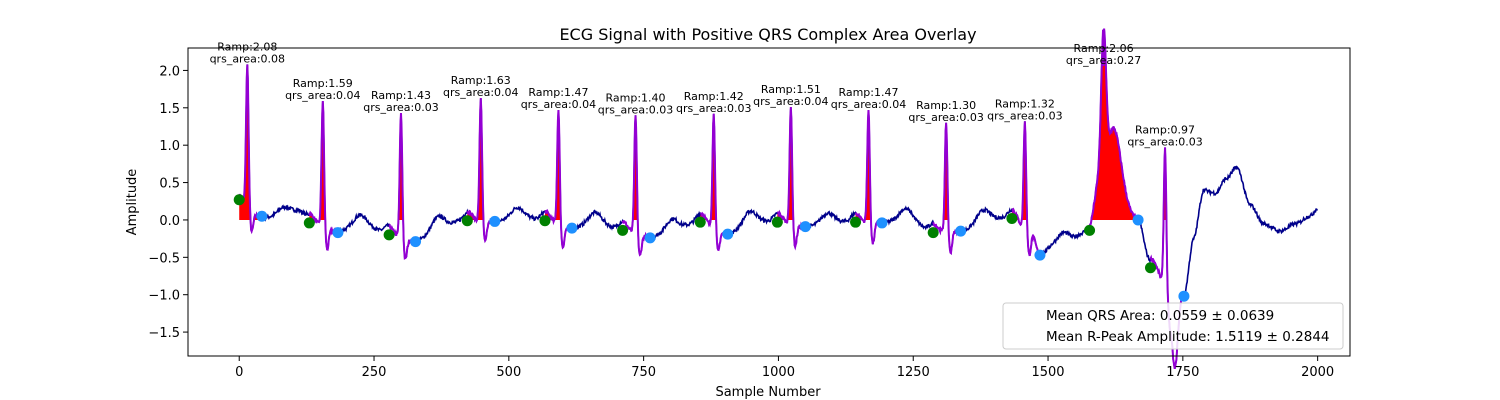  What do you see at coordinates (790, 101) in the screenshot?
I see `qrs-area-label-8: qrs_area:0.04` at bounding box center [790, 101].